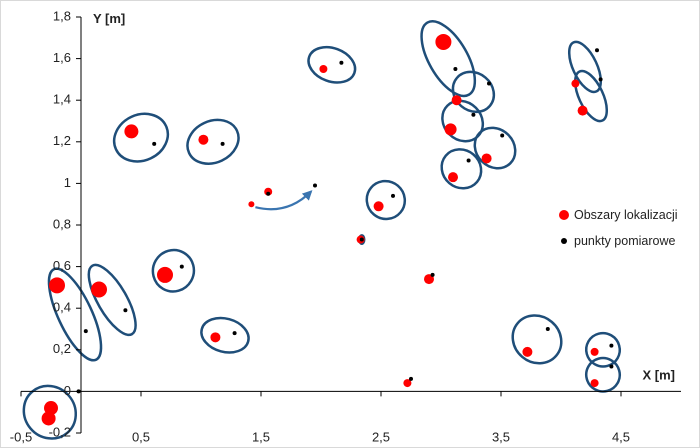 The image size is (700, 448). What do you see at coordinates (62, 265) in the screenshot?
I see `y-tick-label: 0,6` at bounding box center [62, 265].